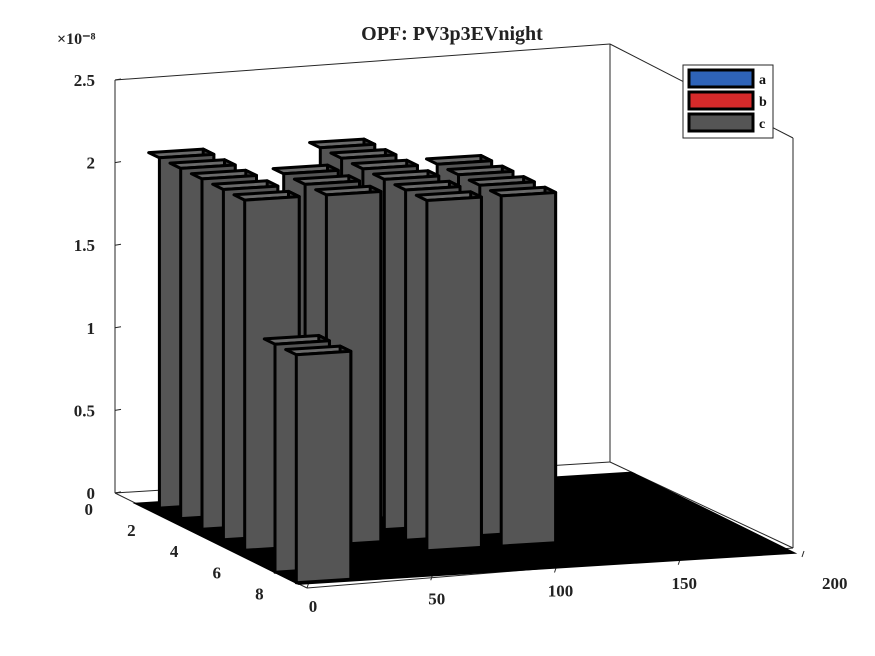 The width and height of the screenshot is (875, 656). What do you see at coordinates (217, 572) in the screenshot?
I see `y-tick-label: 6` at bounding box center [217, 572].